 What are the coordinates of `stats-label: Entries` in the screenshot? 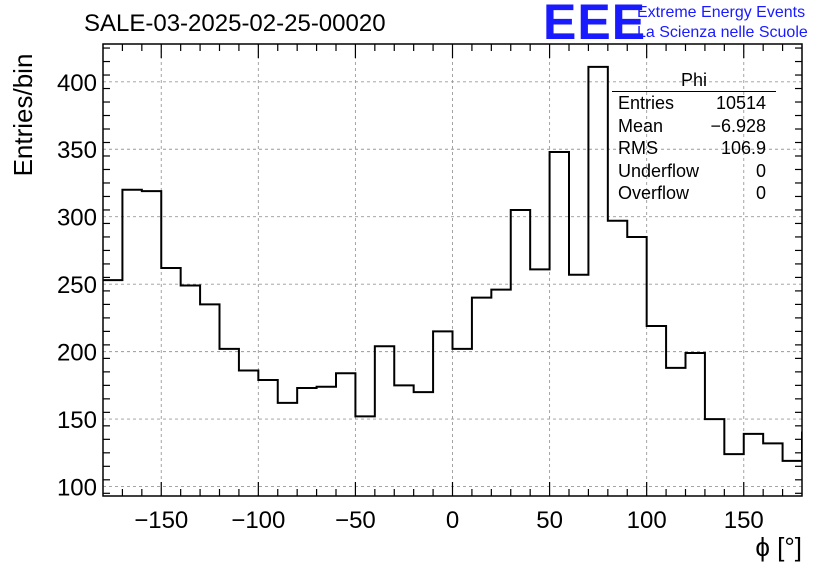 It's located at (646, 103).